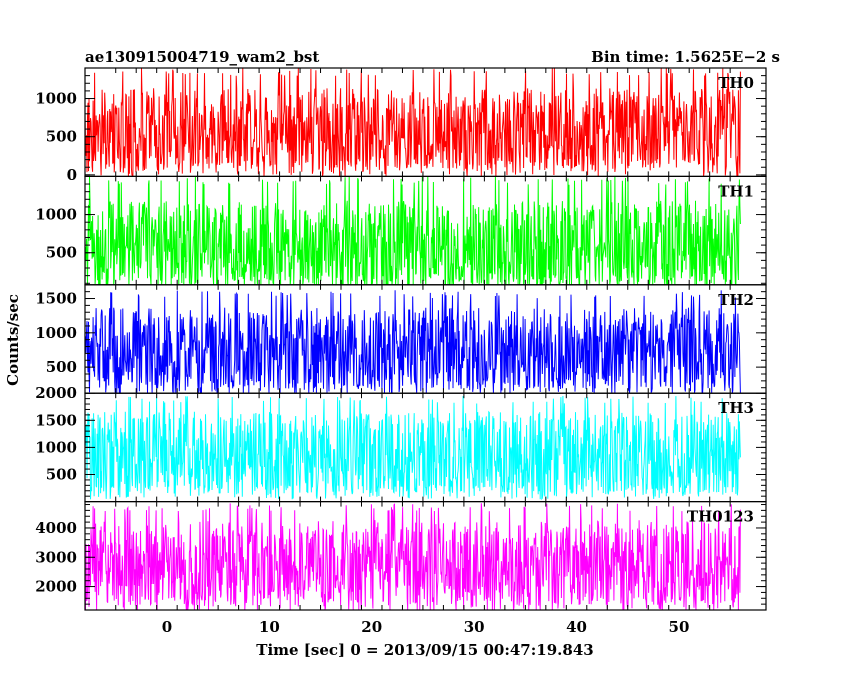 The image size is (850, 680). I want to click on series-th2, so click(413, 342).